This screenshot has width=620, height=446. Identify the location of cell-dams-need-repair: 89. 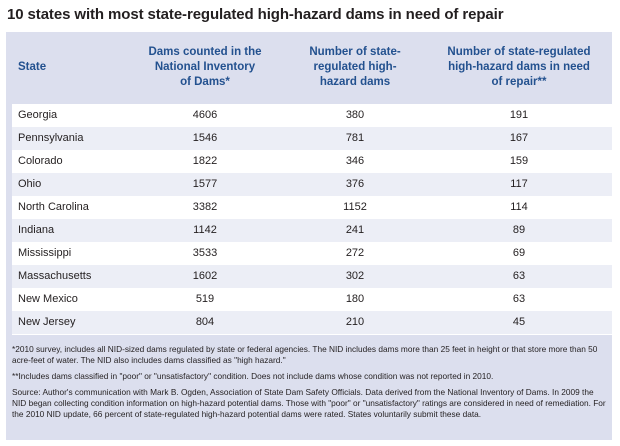
(519, 230).